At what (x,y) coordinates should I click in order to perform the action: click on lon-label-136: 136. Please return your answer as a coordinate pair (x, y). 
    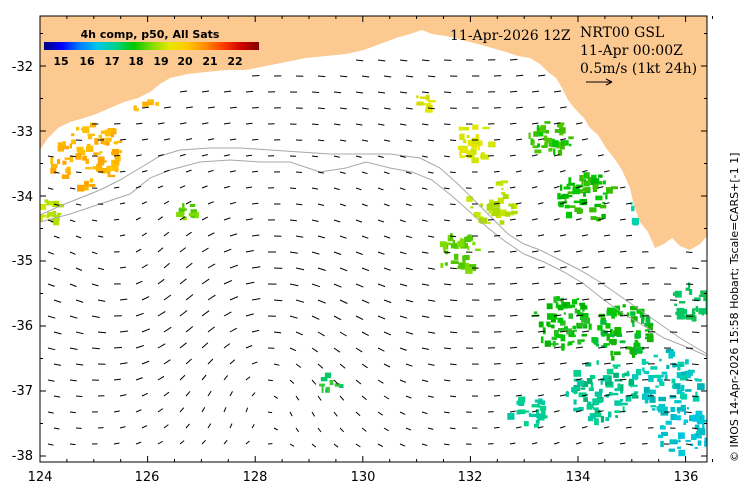
    Looking at the image, I should click on (686, 477).